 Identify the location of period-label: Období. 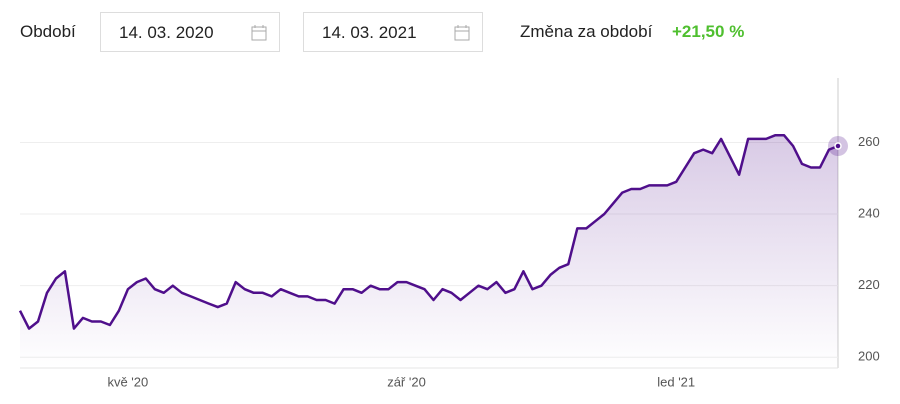
(48, 31).